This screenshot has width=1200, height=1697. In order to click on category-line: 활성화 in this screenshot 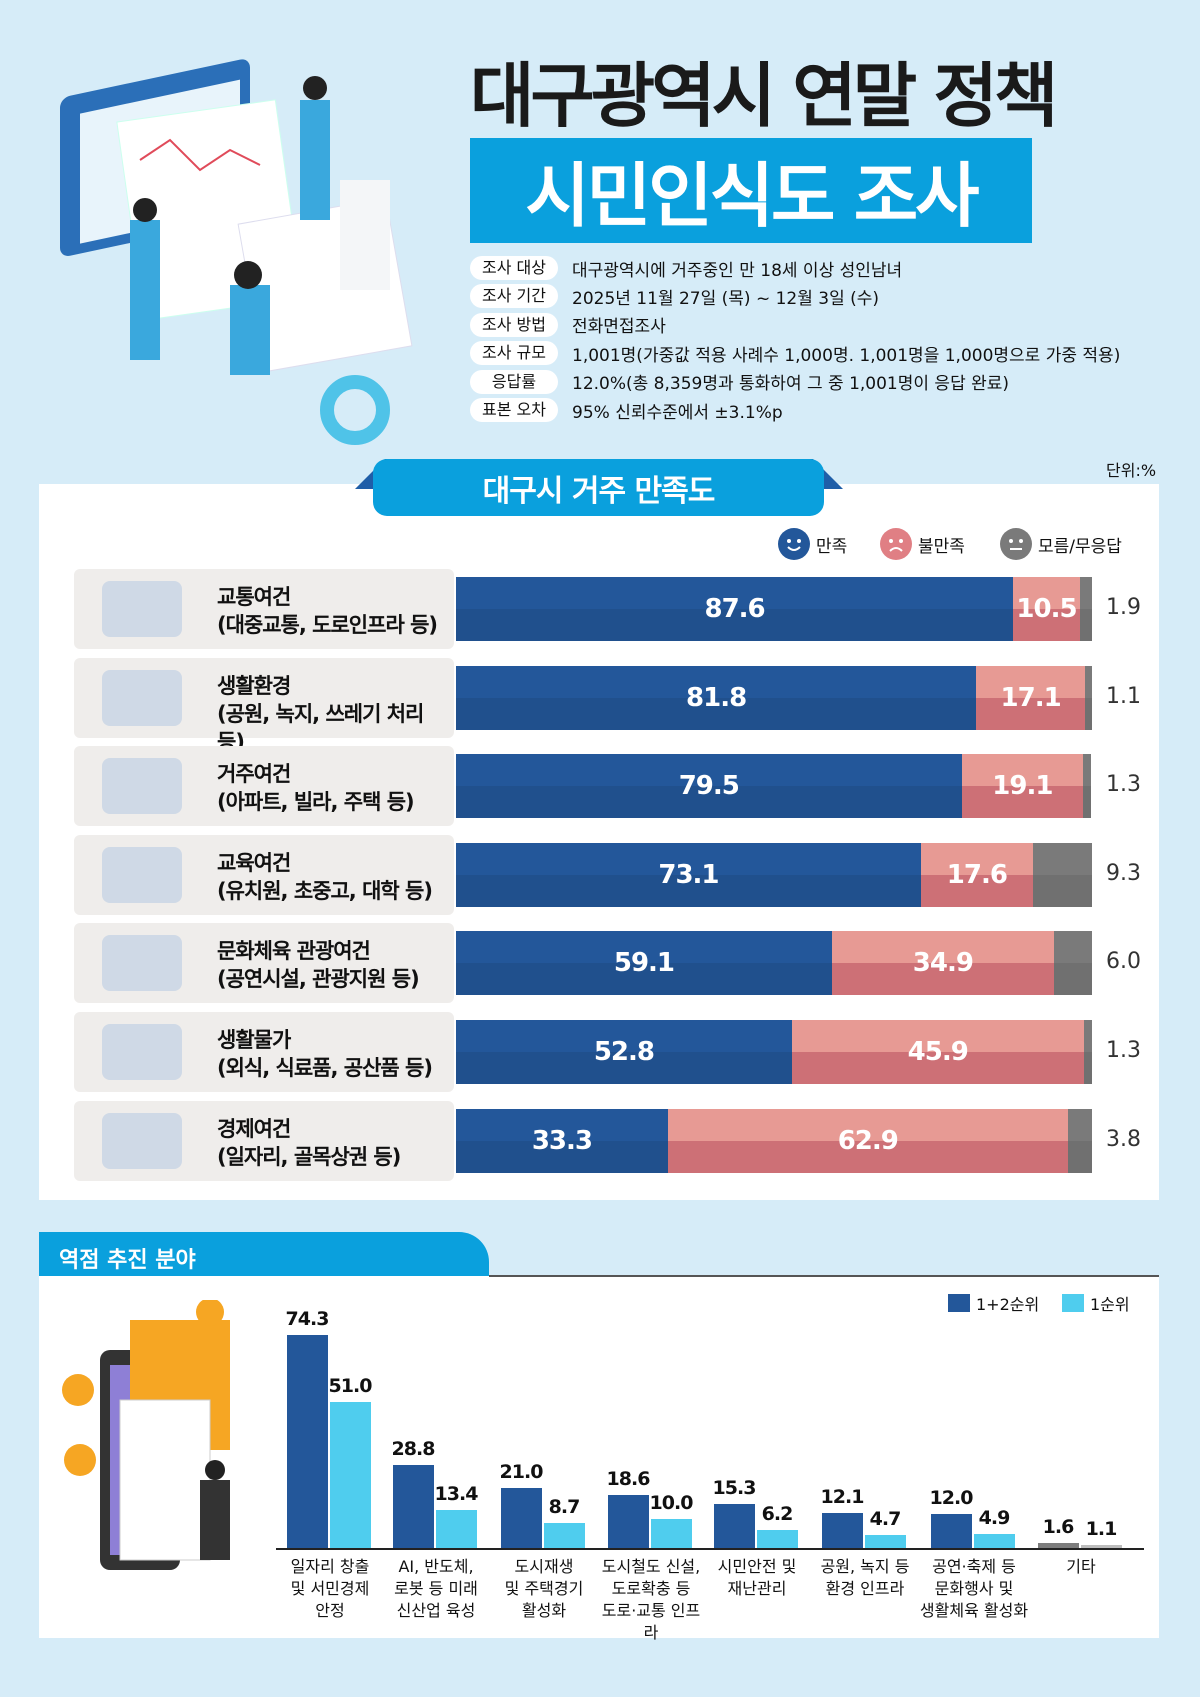, I will do `click(544, 1610)`.